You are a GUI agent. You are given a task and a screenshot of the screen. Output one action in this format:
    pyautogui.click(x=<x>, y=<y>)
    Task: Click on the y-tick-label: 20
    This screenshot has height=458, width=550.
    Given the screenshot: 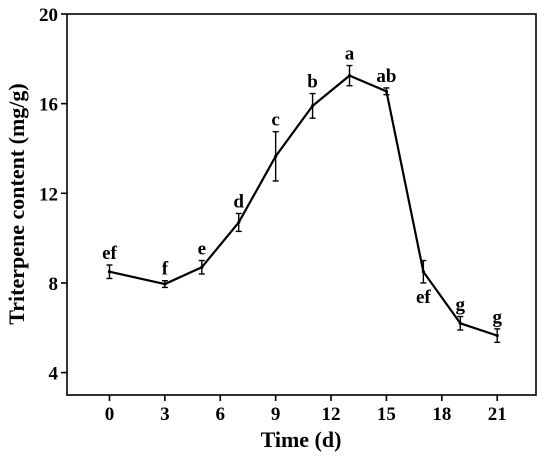 What is the action you would take?
    pyautogui.click(x=48, y=15)
    